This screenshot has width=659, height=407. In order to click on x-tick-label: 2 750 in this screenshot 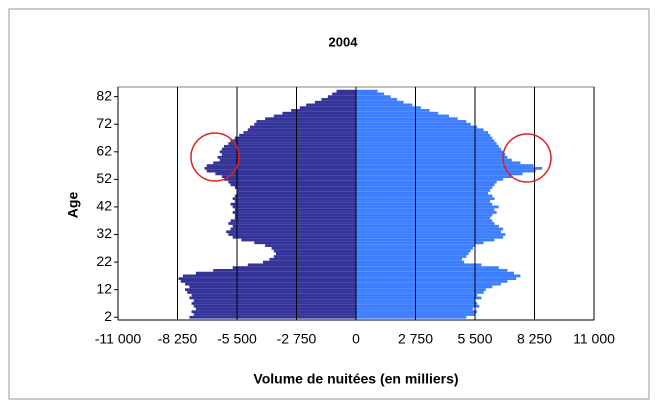, I will do `click(415, 339)`.